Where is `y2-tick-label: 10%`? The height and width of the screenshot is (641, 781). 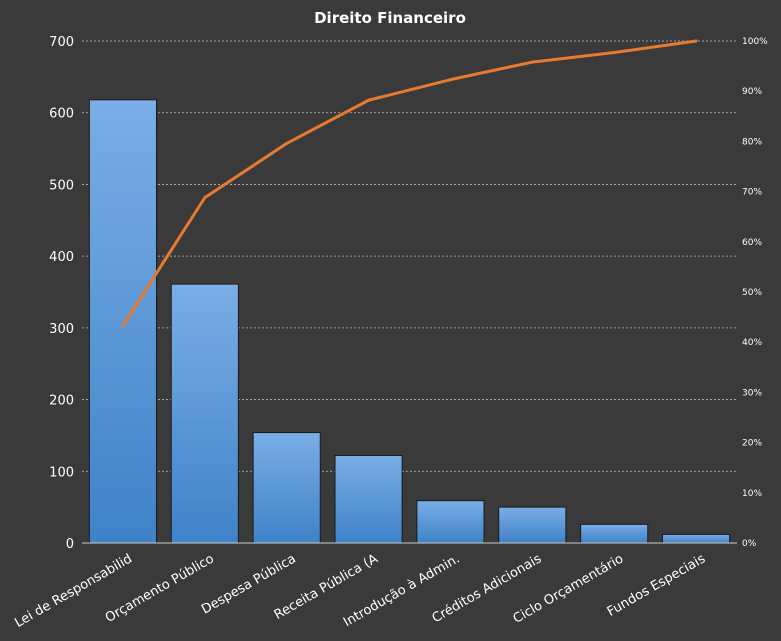
y2-tick-label: 10% is located at coordinates (752, 494).